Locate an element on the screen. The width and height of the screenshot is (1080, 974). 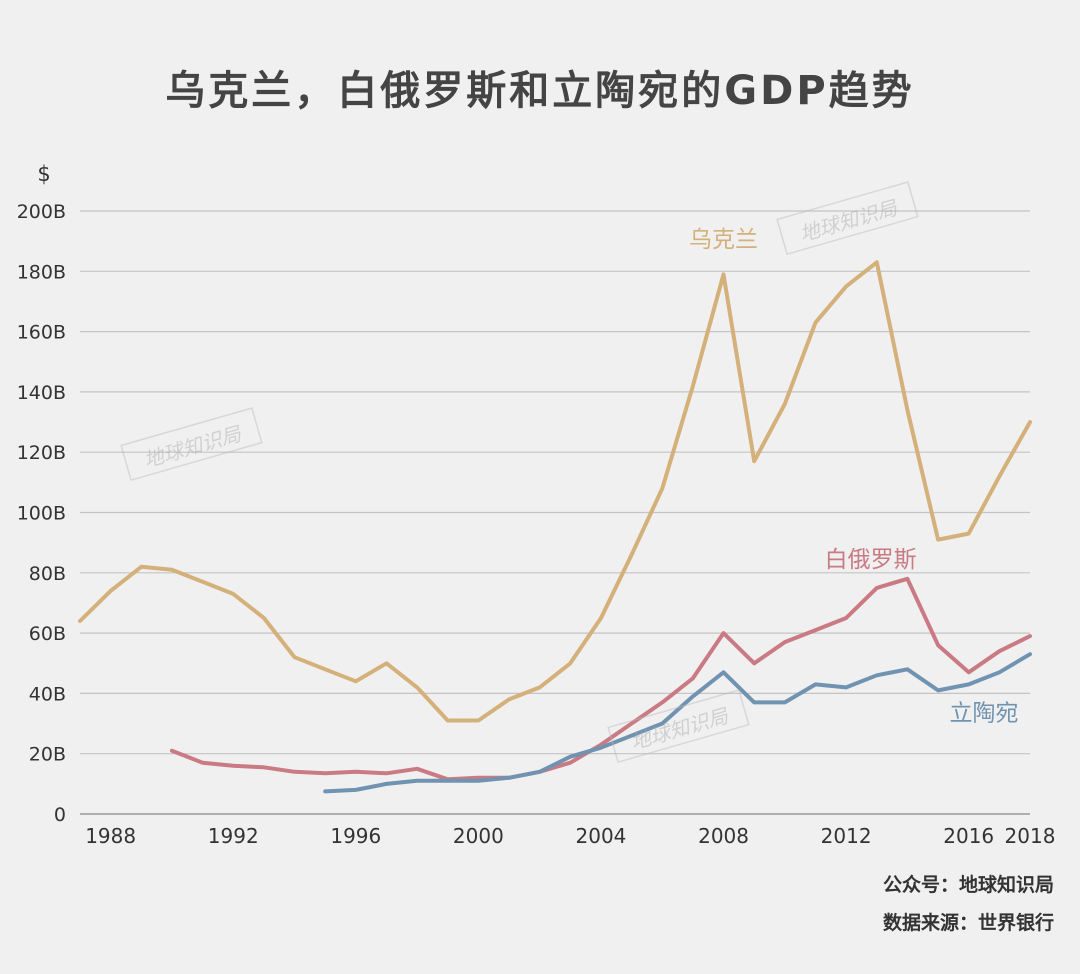
x-tick-label-1996: 1996 is located at coordinates (355, 836).